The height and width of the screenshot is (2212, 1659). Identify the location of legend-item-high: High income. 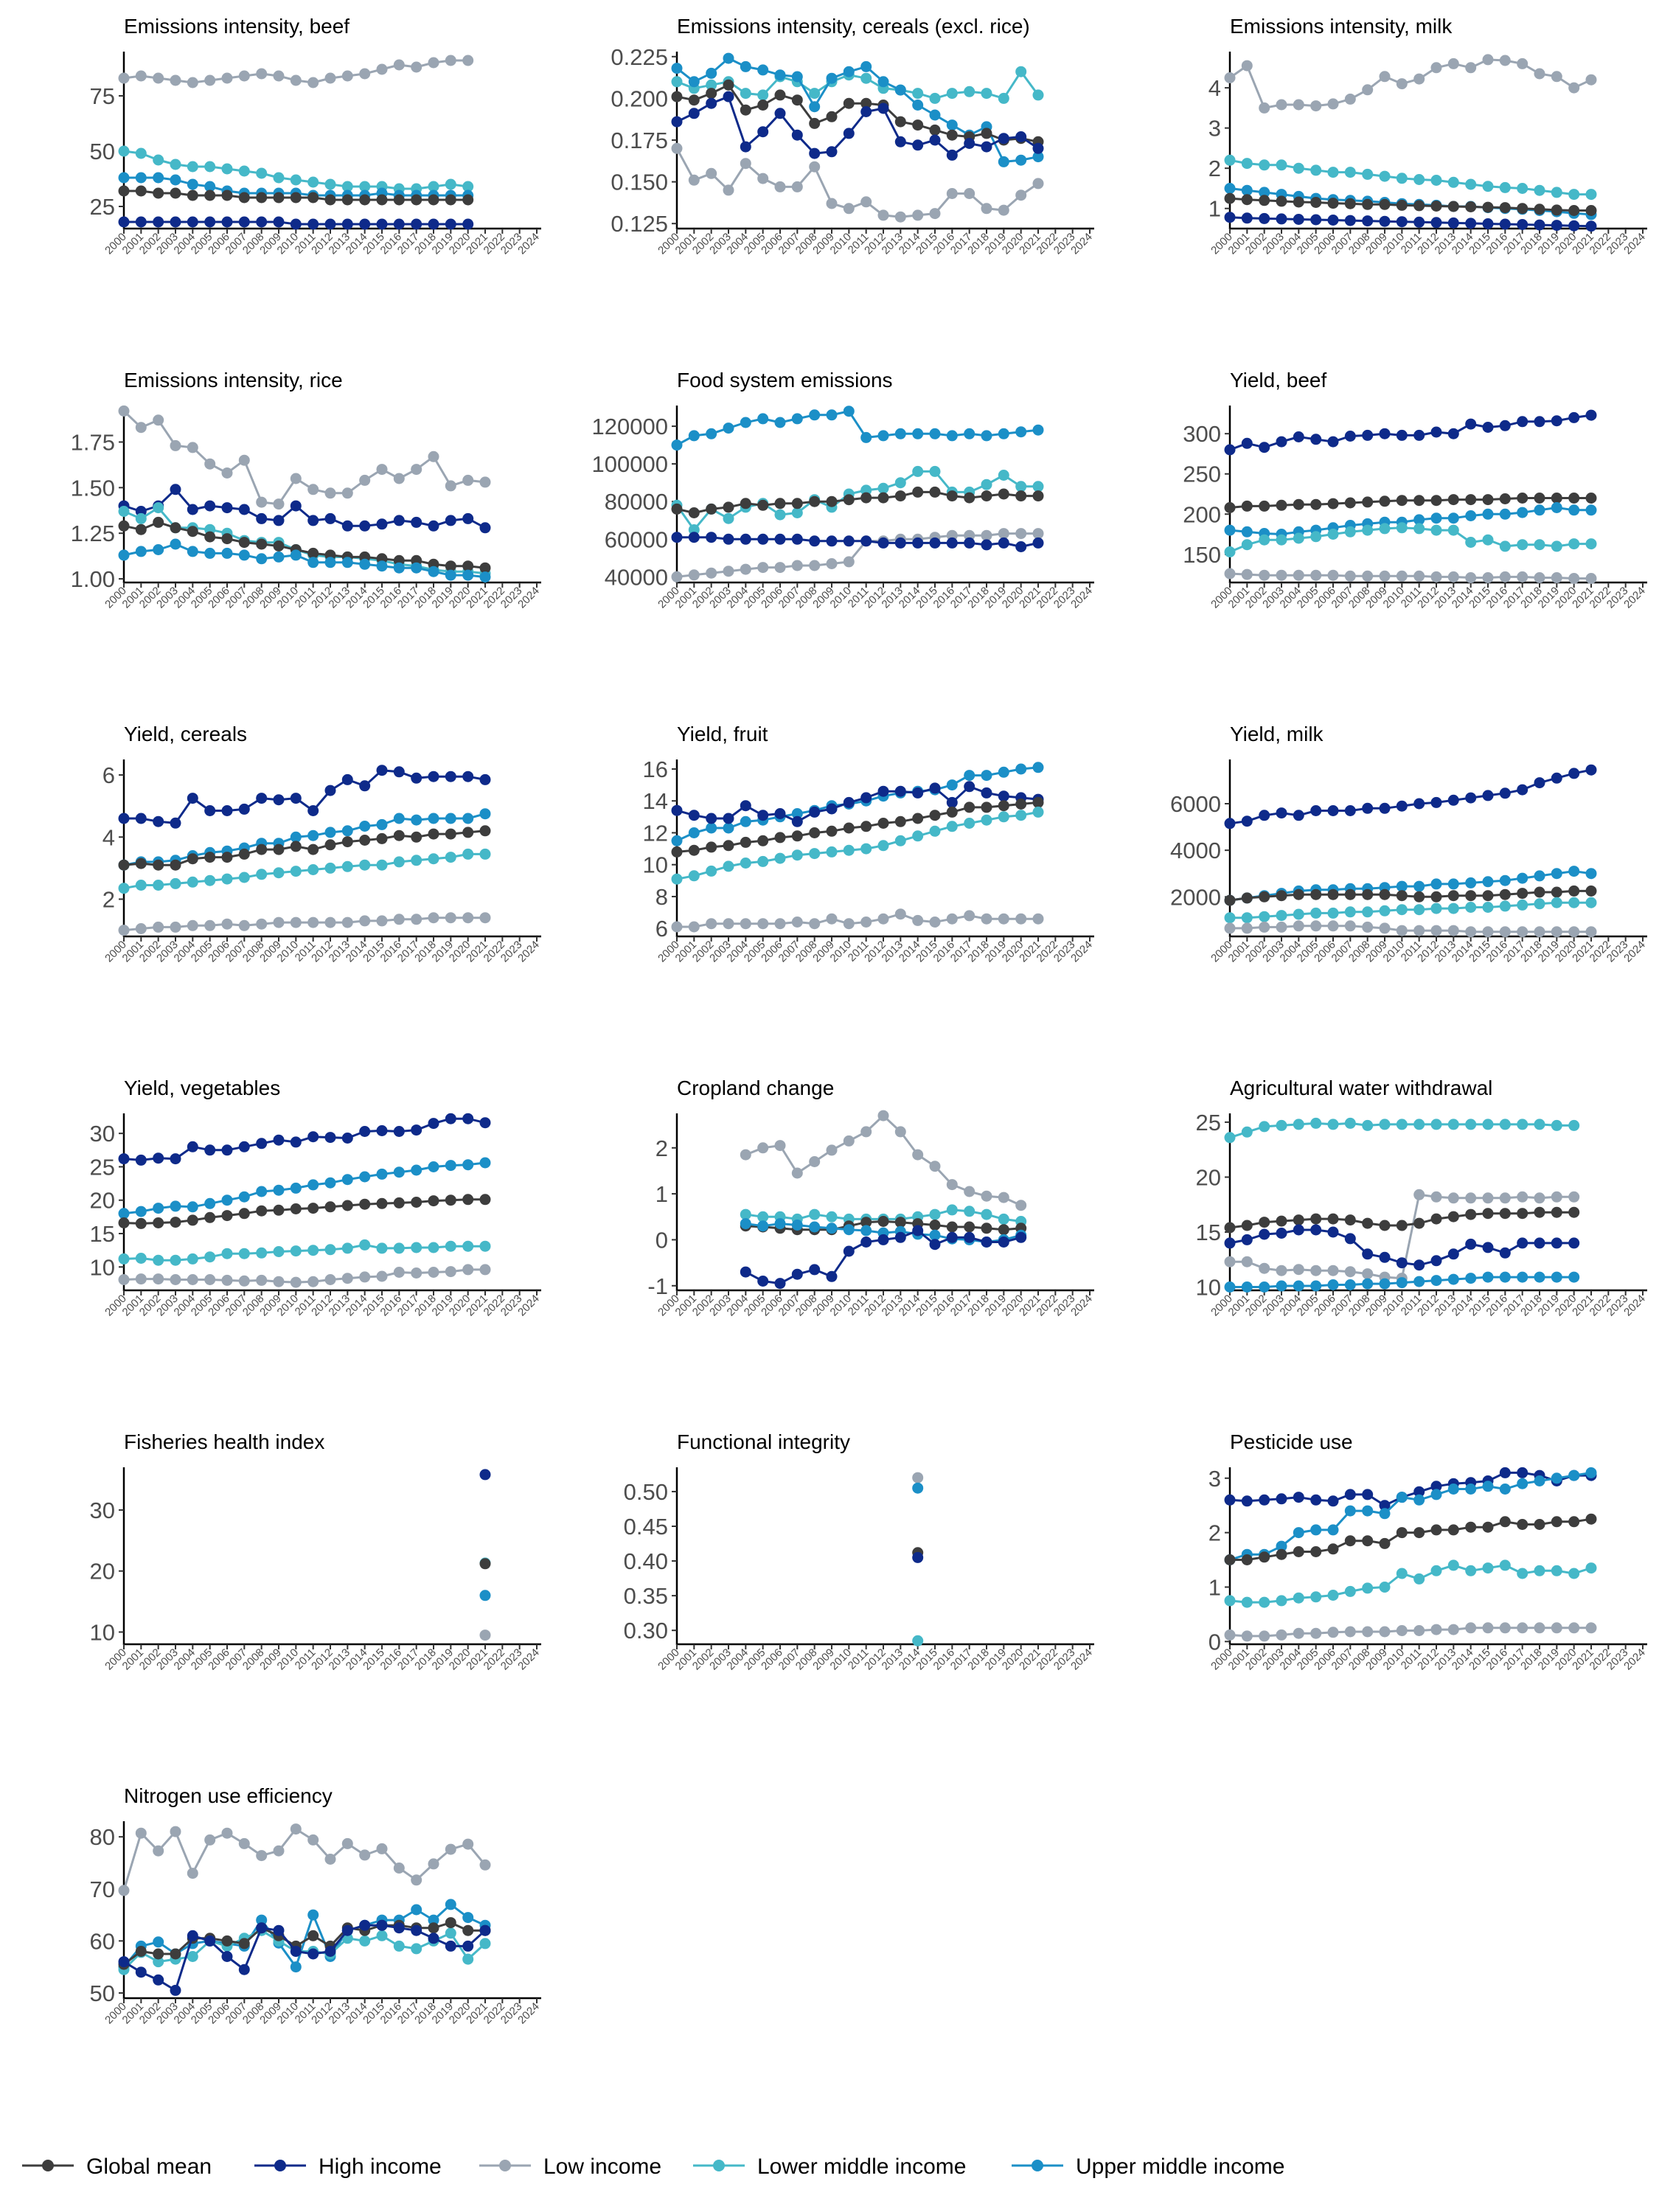
(348, 2166).